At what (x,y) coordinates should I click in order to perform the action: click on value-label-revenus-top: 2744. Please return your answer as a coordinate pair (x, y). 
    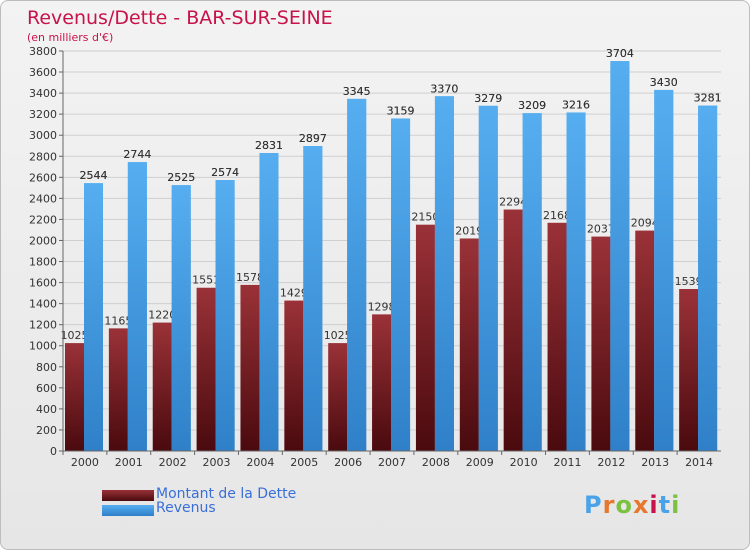
    Looking at the image, I should click on (137, 154).